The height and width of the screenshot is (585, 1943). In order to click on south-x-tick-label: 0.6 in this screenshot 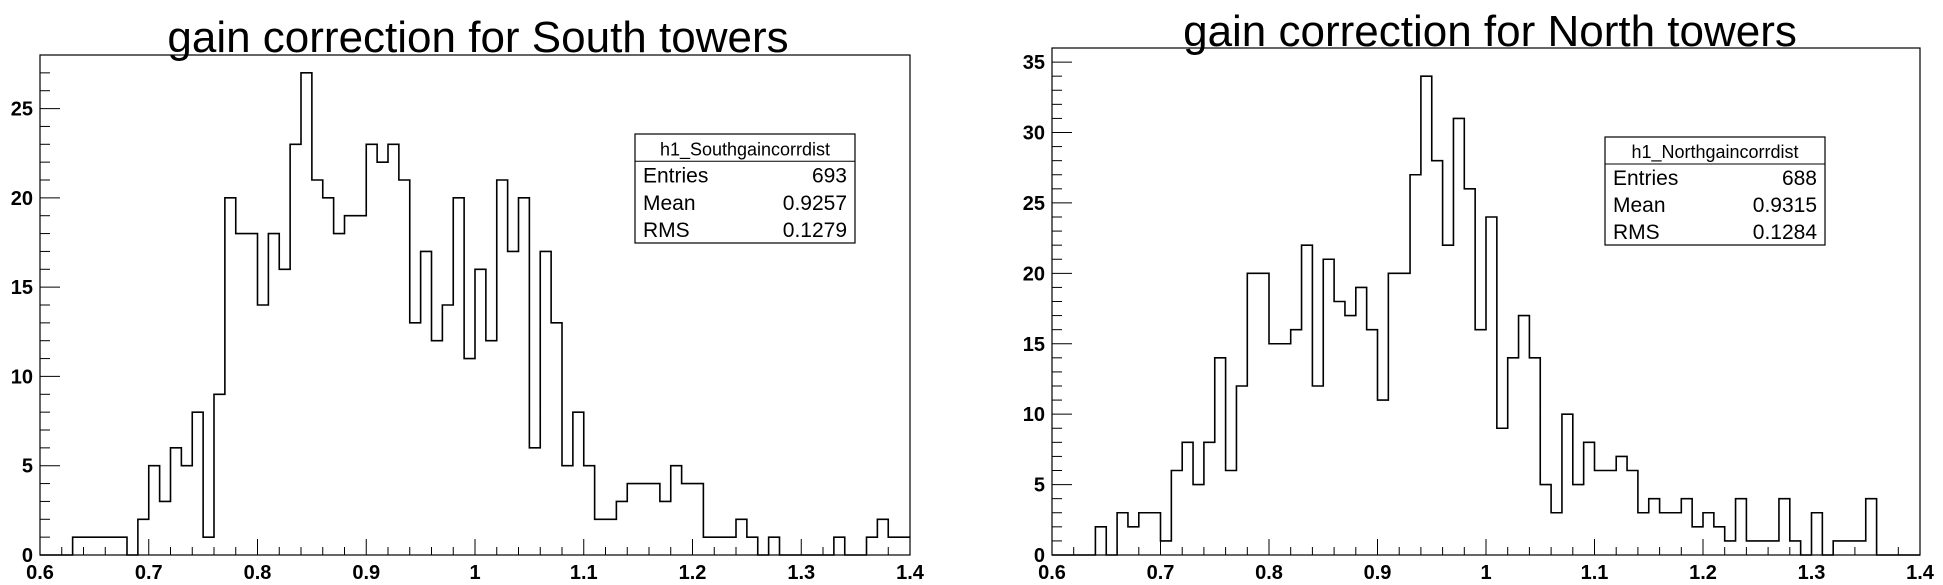, I will do `click(40, 573)`.